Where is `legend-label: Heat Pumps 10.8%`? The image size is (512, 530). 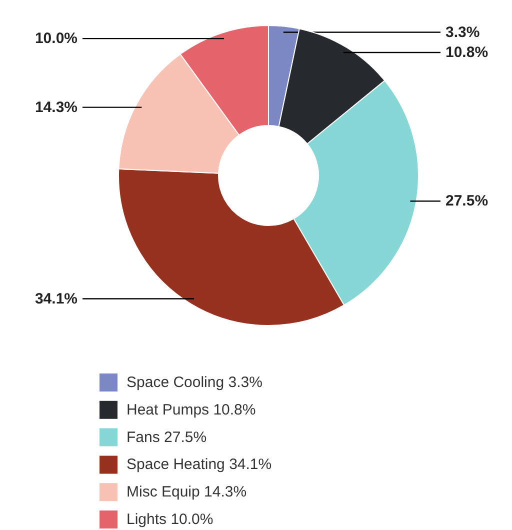 legend-label: Heat Pumps 10.8% is located at coordinates (191, 409).